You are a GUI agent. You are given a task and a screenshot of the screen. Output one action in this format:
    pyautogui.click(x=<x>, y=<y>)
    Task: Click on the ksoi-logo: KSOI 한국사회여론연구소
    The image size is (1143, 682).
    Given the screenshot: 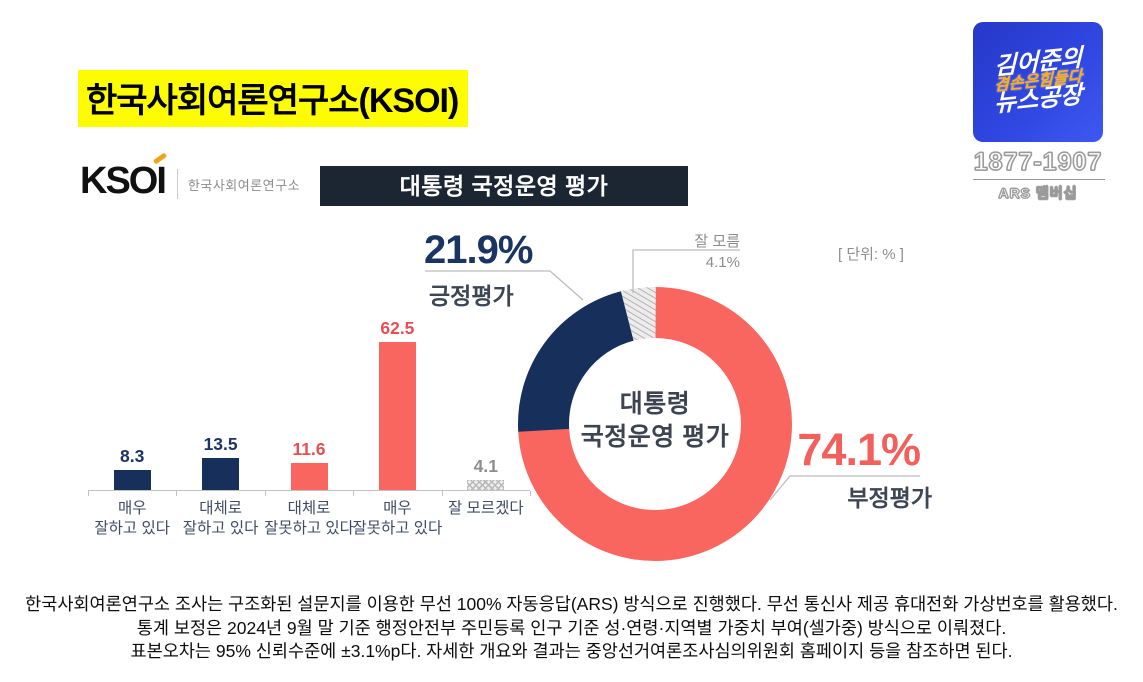 What is the action you would take?
    pyautogui.click(x=190, y=177)
    